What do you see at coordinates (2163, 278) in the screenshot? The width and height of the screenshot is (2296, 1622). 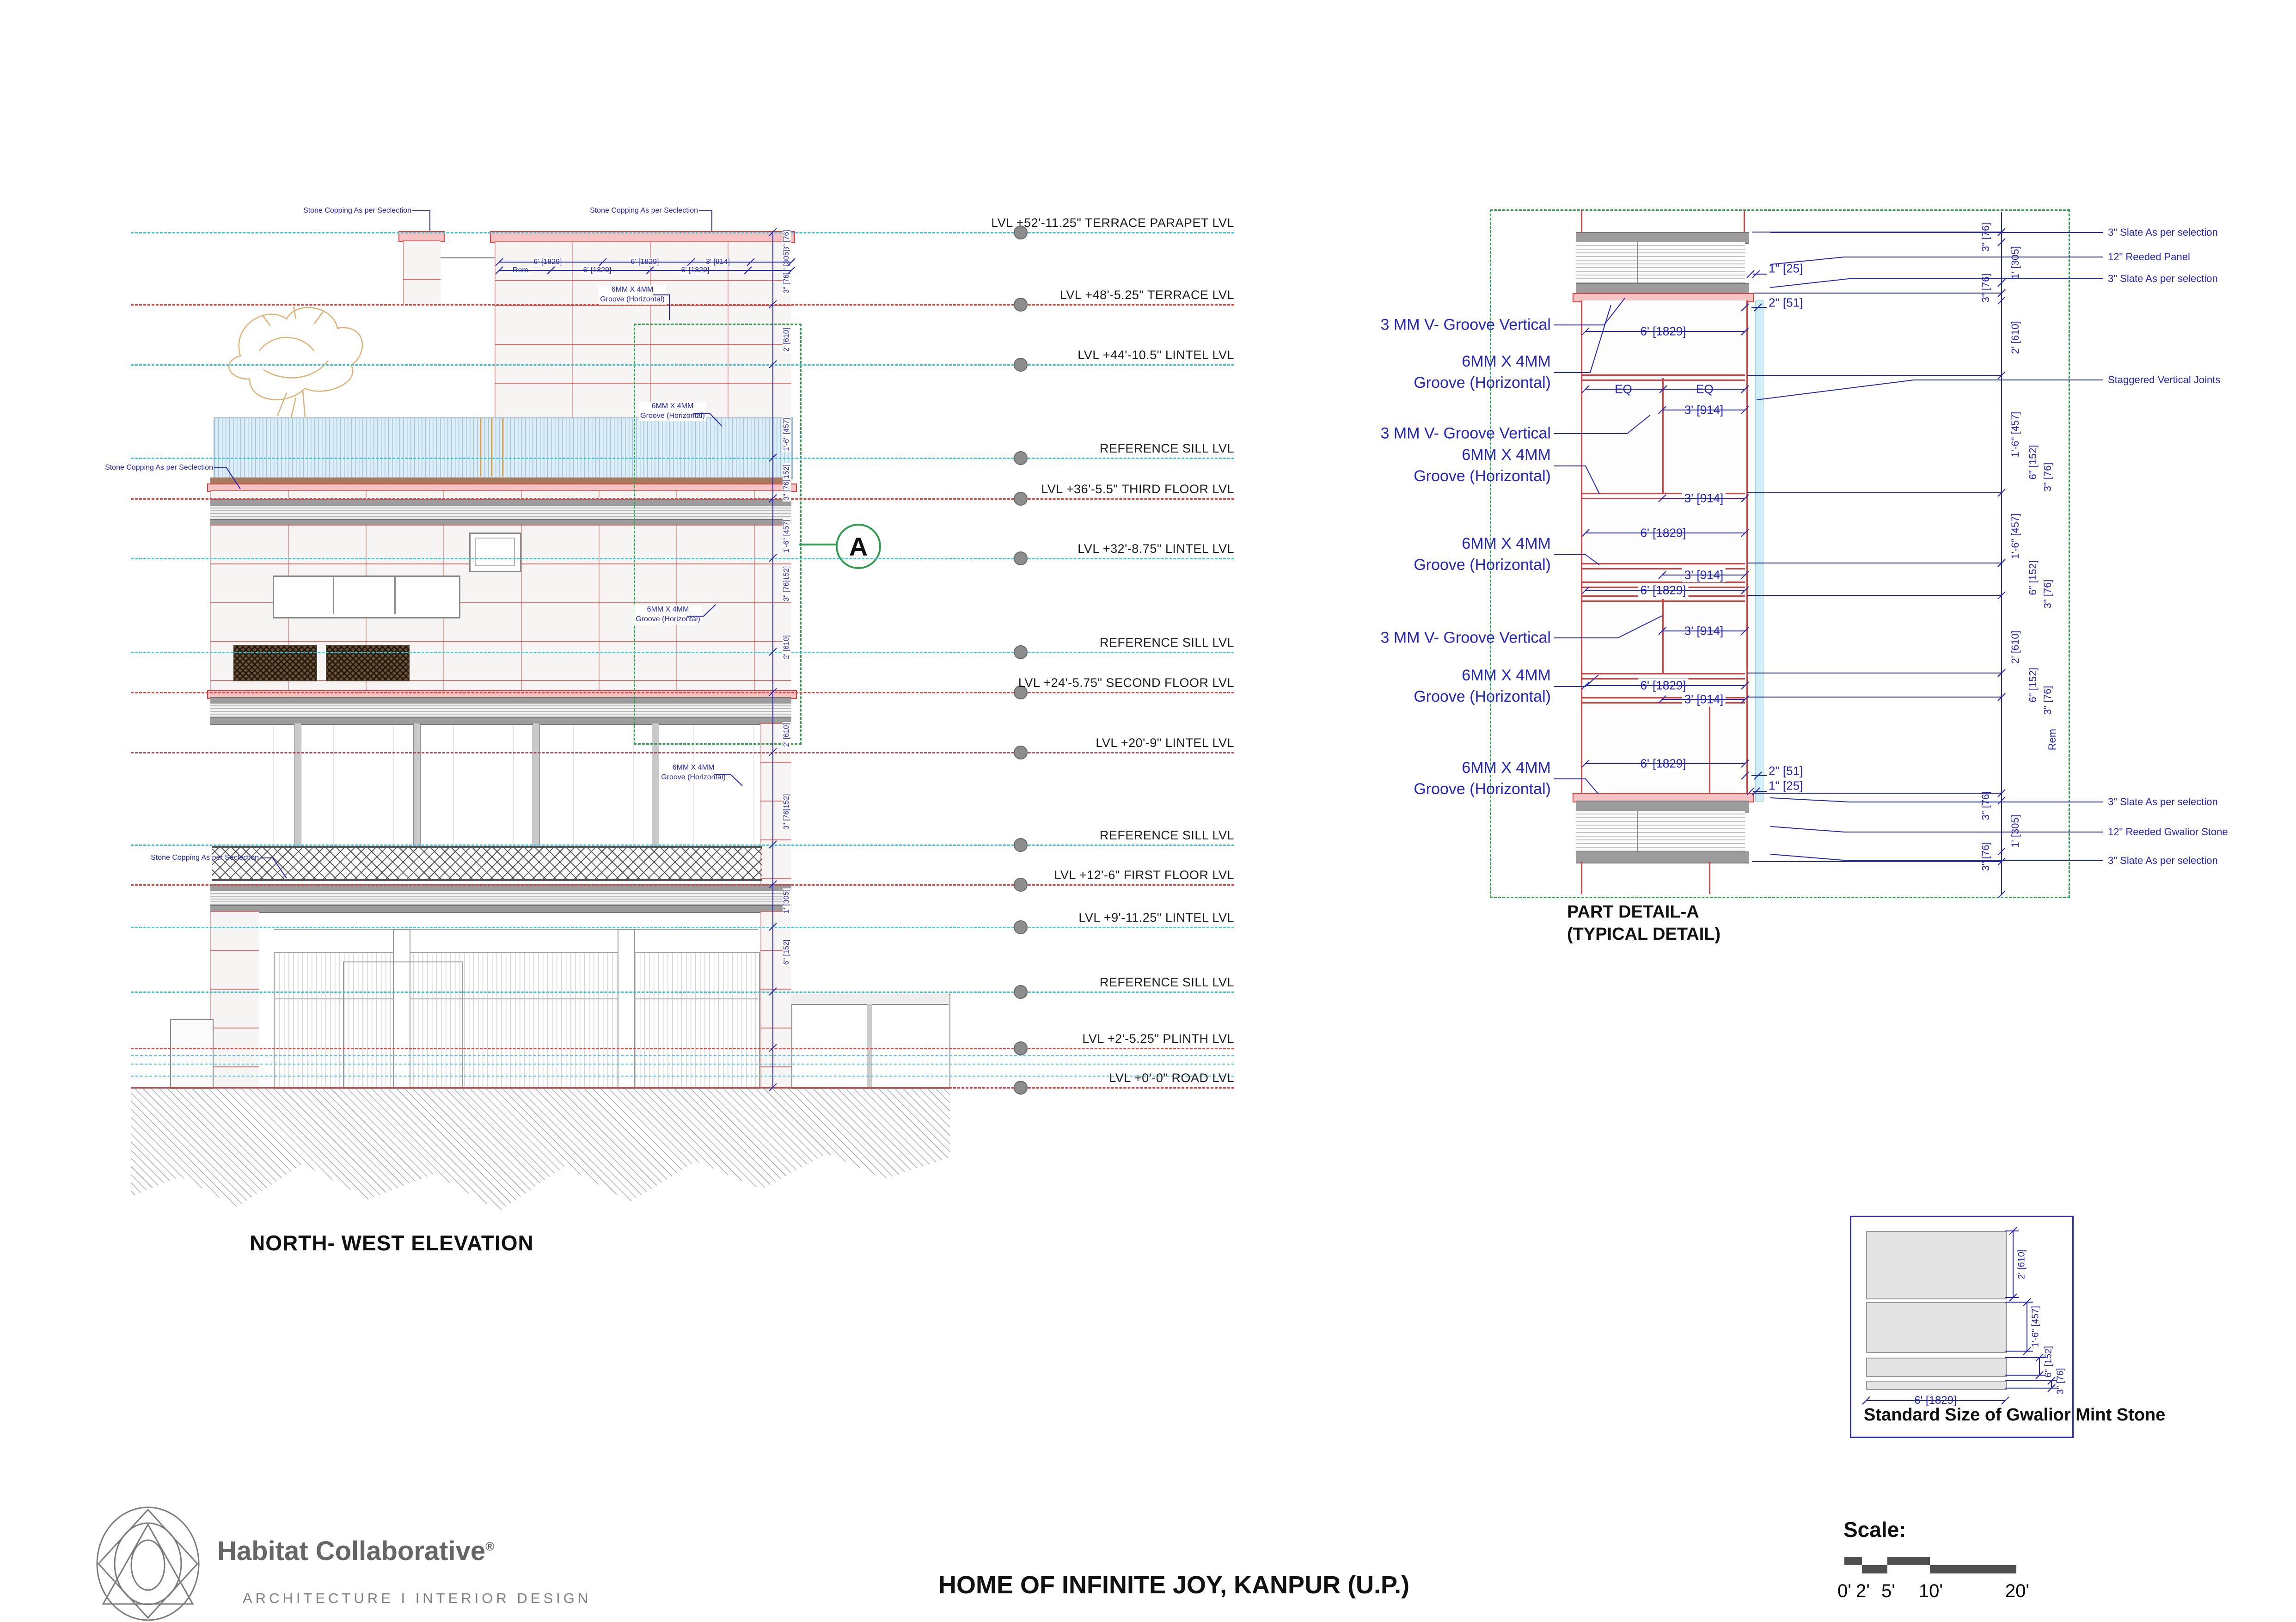 I see `note-slate: 3" Slate As per selection` at bounding box center [2163, 278].